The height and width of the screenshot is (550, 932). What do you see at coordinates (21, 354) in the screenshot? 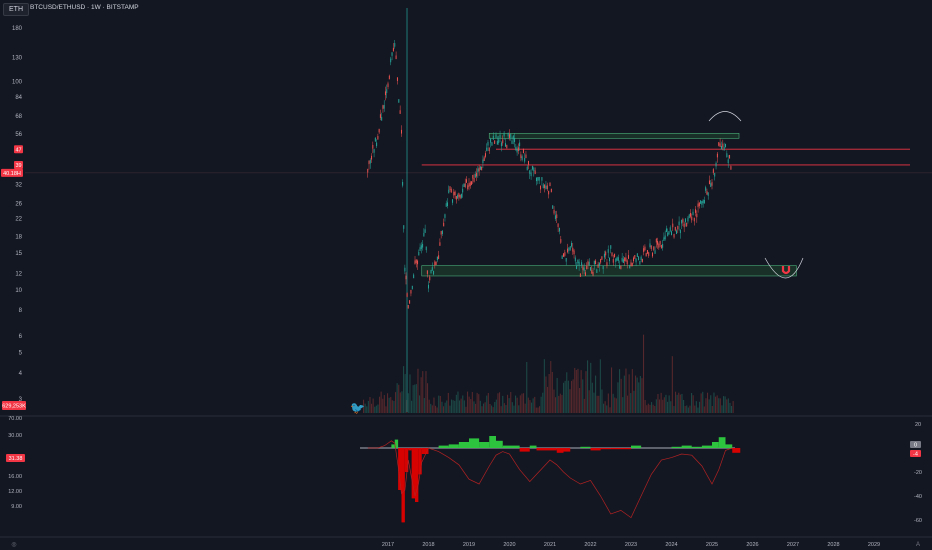
I see `price-tick-label: 5` at bounding box center [21, 354].